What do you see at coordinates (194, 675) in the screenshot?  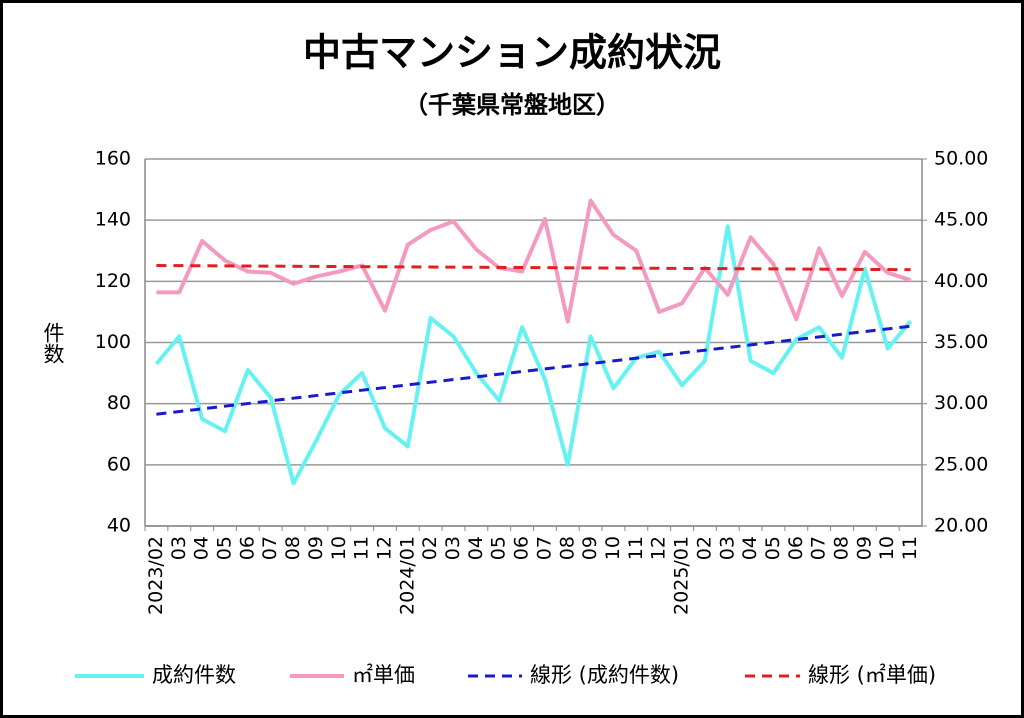 I see `legend-label: 成約件数` at bounding box center [194, 675].